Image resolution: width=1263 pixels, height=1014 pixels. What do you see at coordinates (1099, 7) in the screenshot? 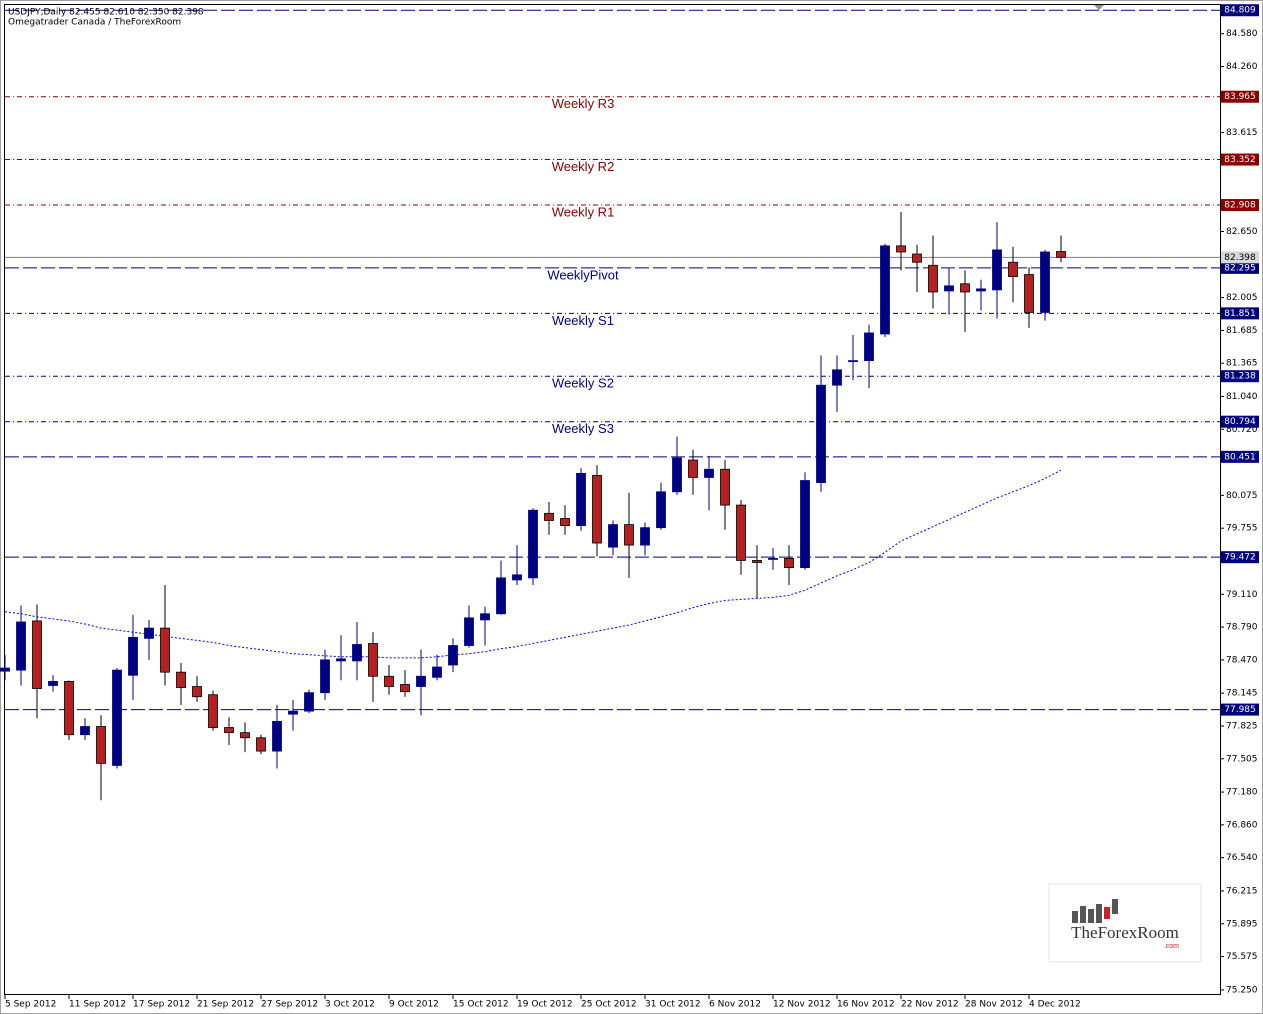
I see `shift-marker` at bounding box center [1099, 7].